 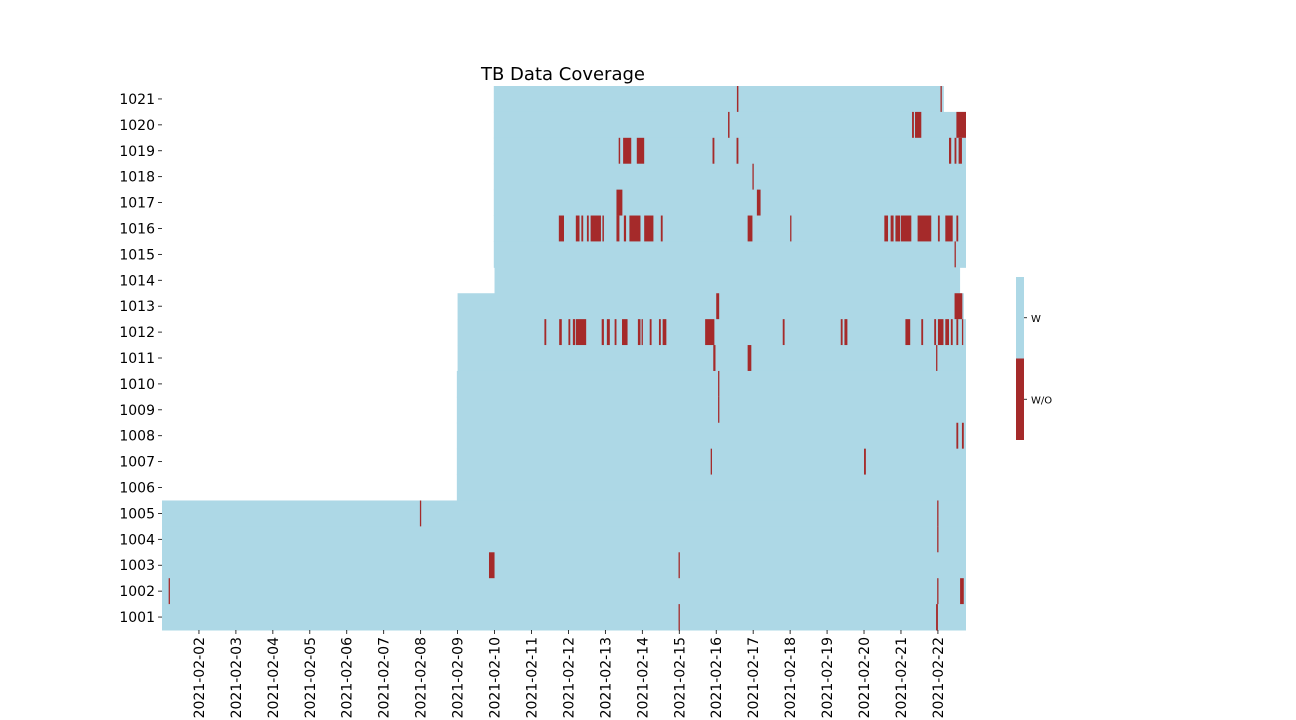 I want to click on x-tick-label: 2021-02-14, so click(x=643, y=677).